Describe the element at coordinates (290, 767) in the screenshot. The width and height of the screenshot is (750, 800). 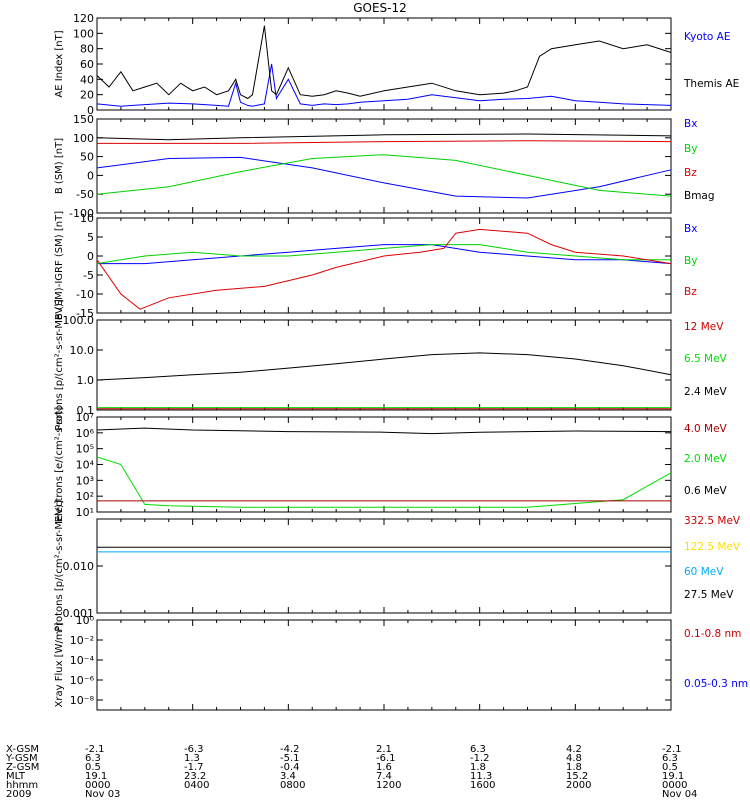
I see `orbit-value: -0.4` at that location.